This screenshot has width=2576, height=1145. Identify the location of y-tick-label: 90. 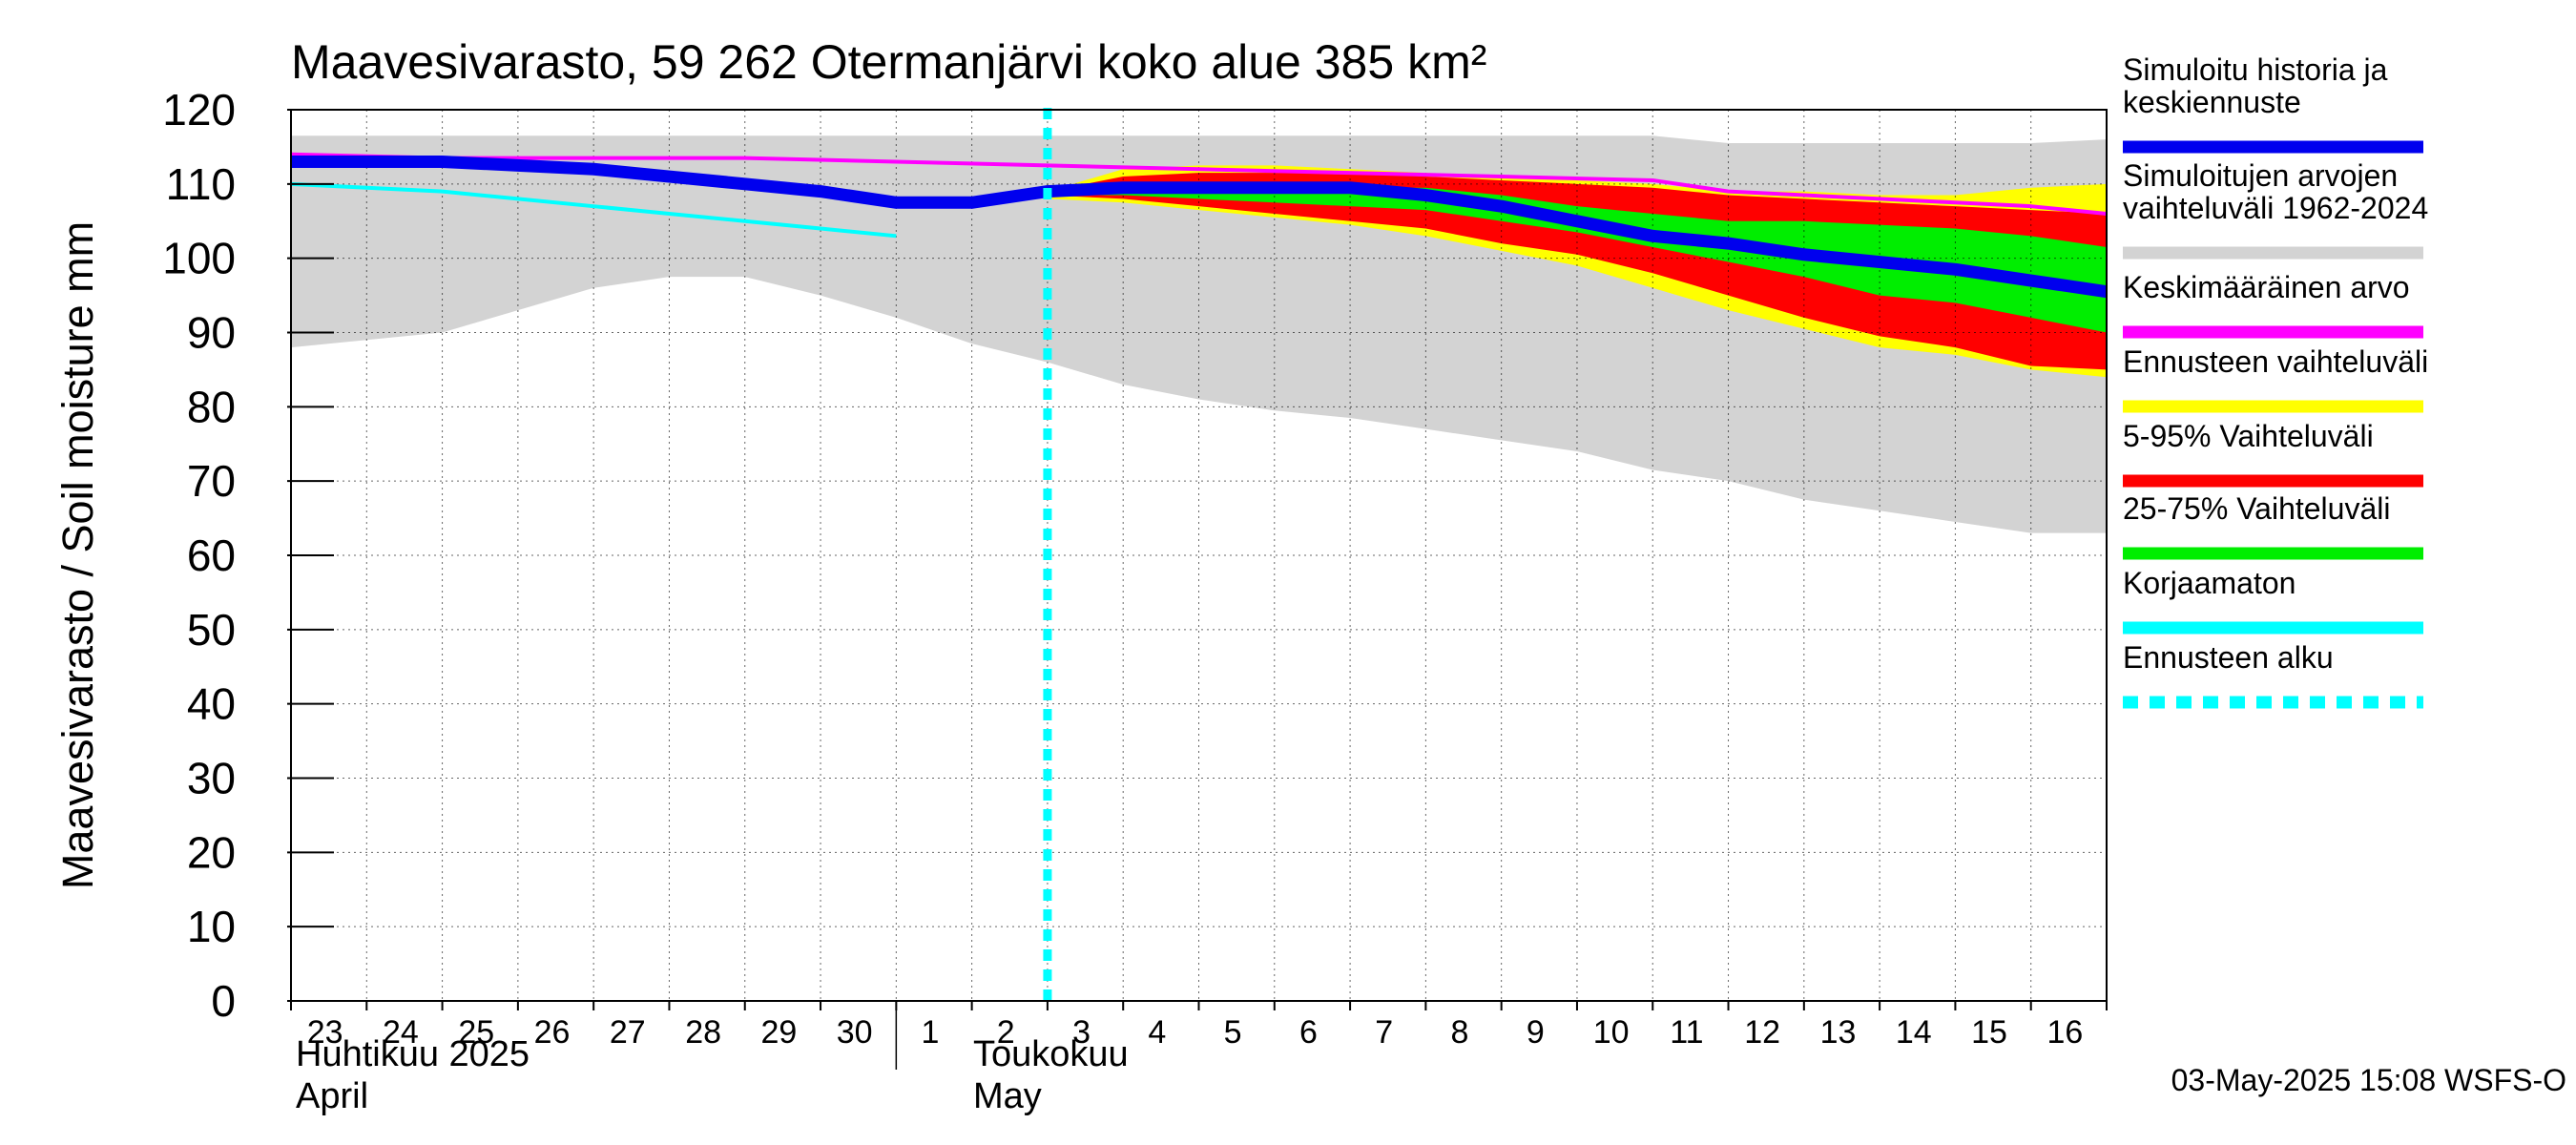
(211, 333).